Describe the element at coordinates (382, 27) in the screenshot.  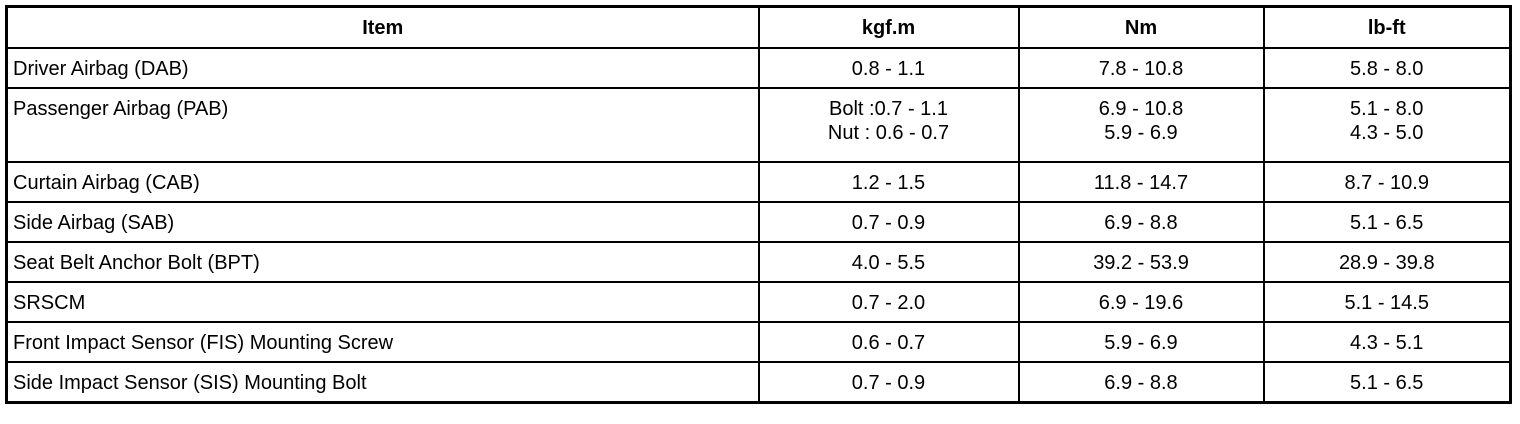
I see `header-item: Item` at that location.